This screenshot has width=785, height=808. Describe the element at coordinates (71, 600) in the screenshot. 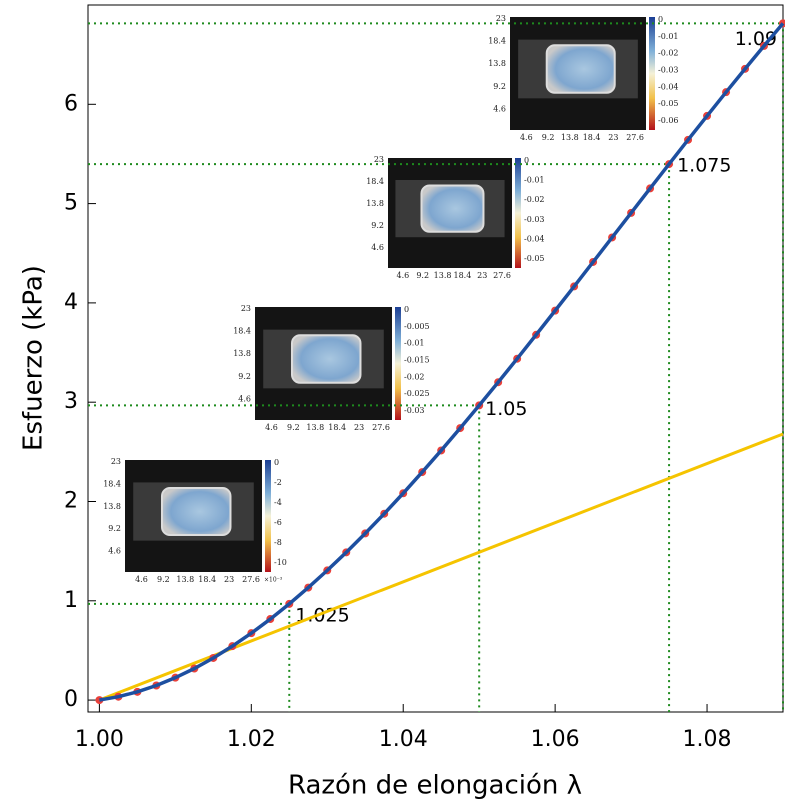

I see `y-tick-label: 1` at that location.